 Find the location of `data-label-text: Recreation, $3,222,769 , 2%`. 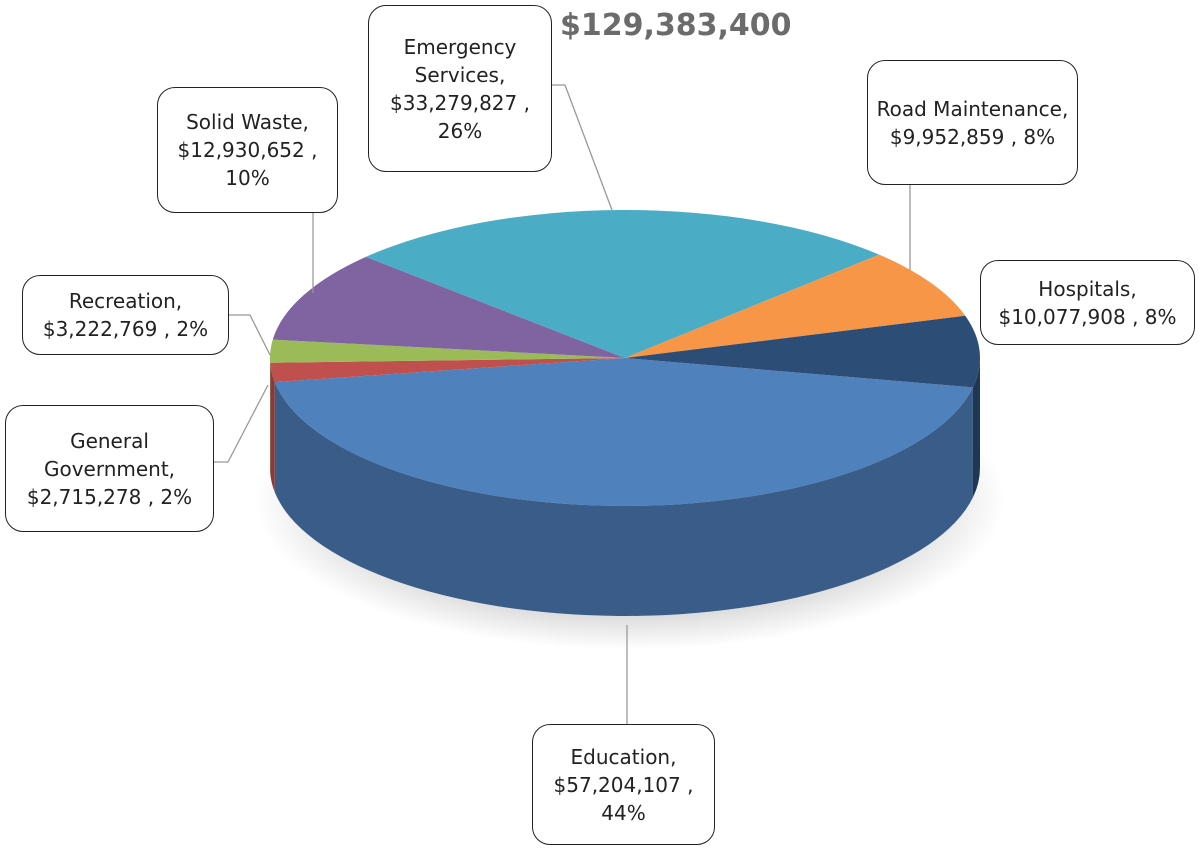

data-label-text: Recreation, $3,222,769 , 2% is located at coordinates (125, 315).